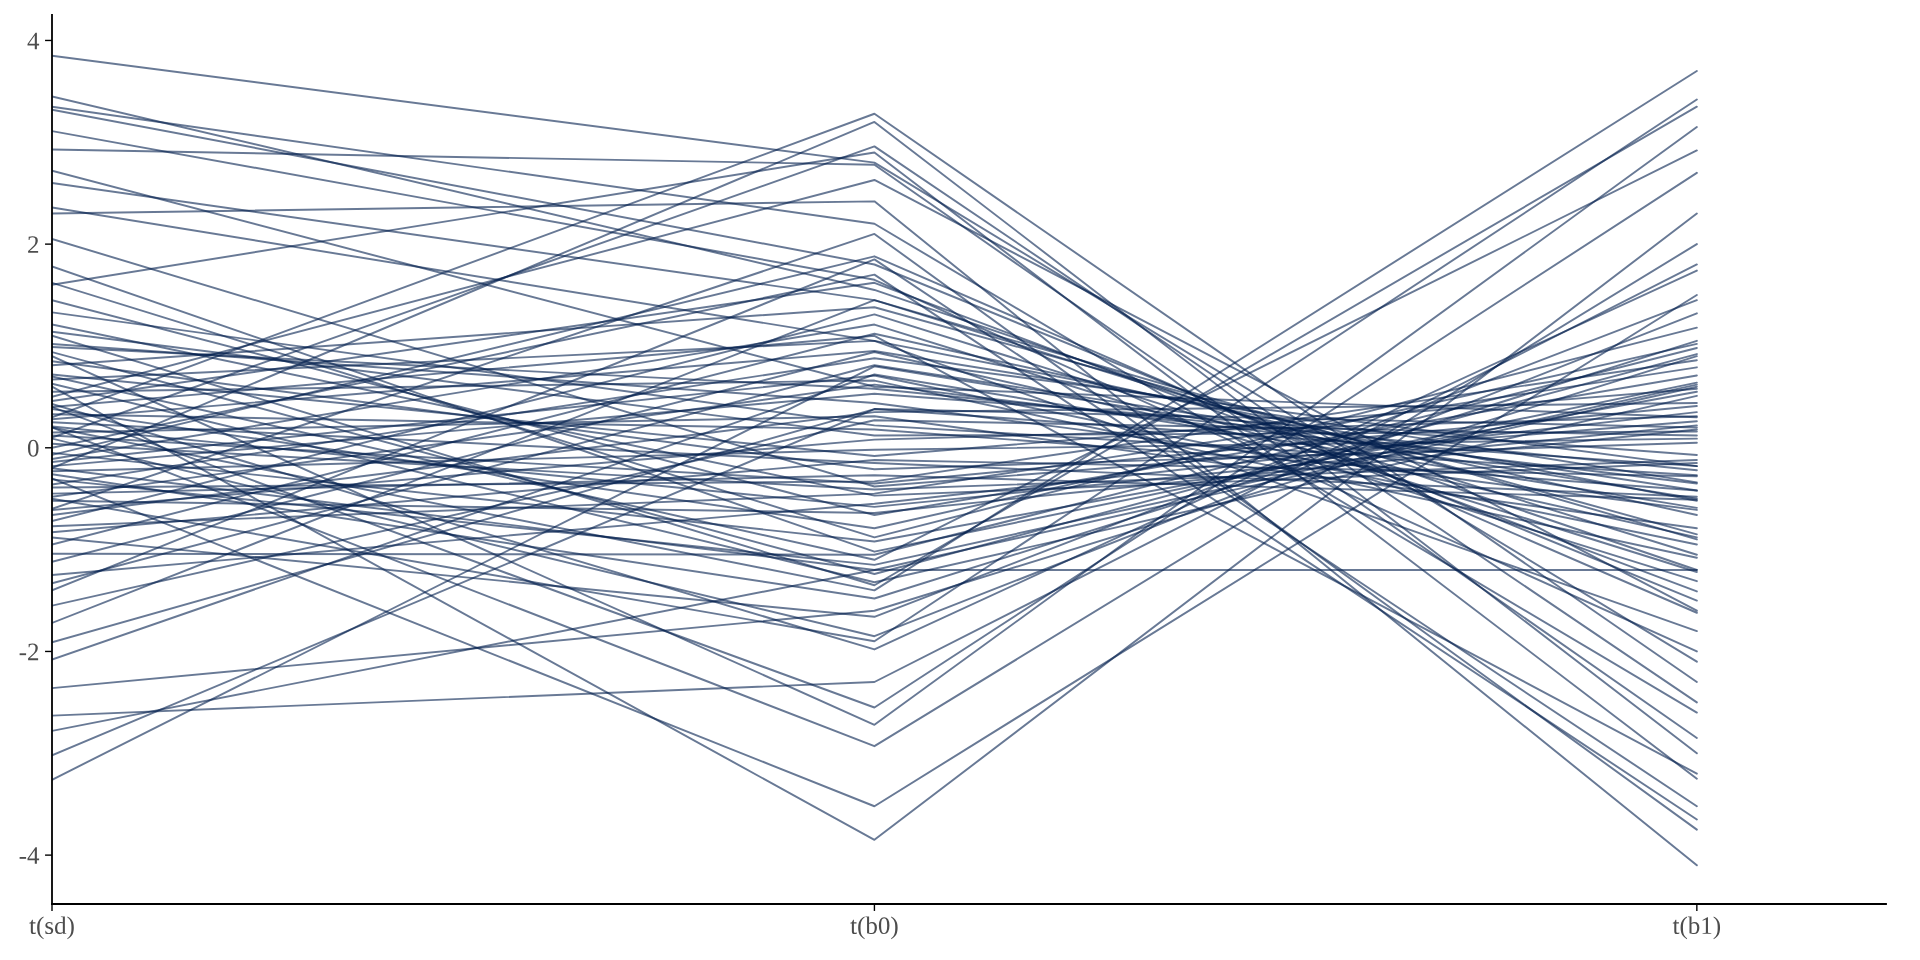 The width and height of the screenshot is (1920, 960). What do you see at coordinates (29, 855) in the screenshot?
I see `y-tick-label: -4` at bounding box center [29, 855].